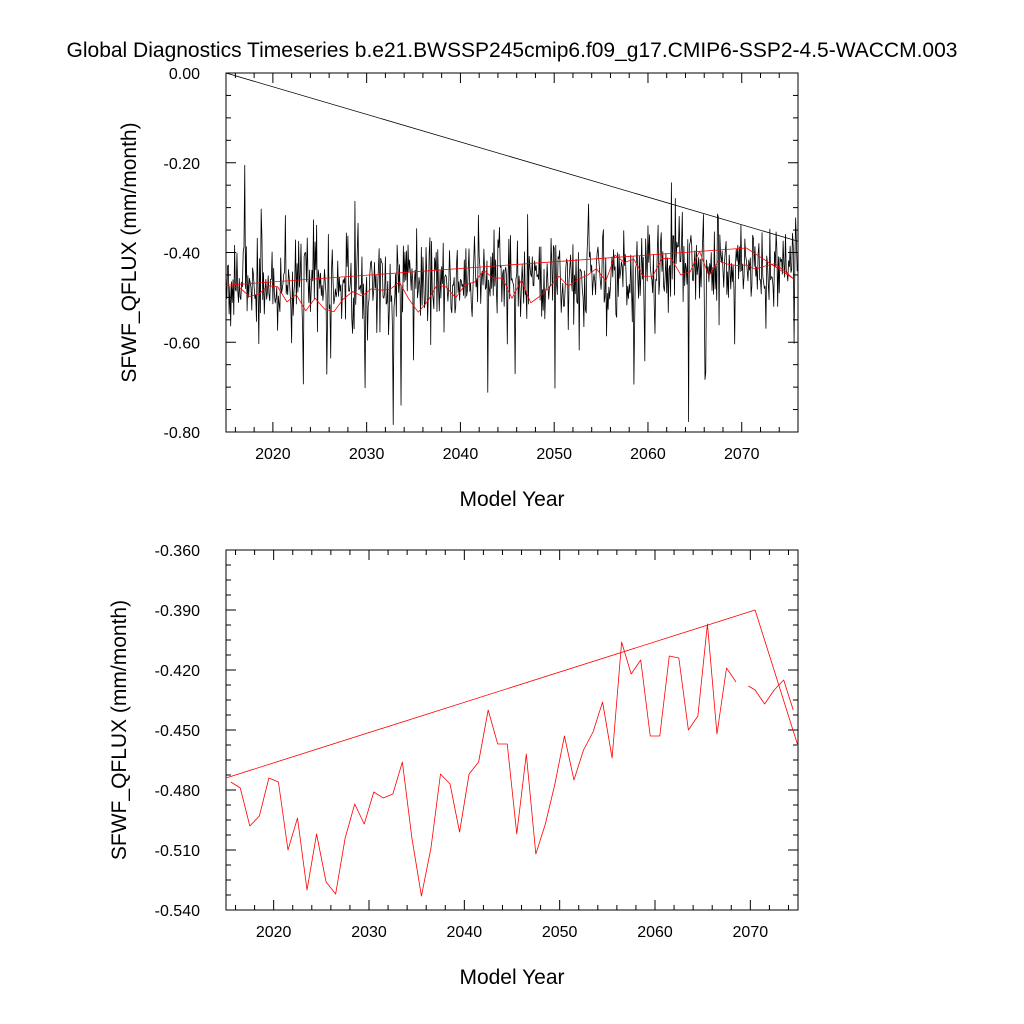  I want to click on series-annual-mean, so click(483, 760).